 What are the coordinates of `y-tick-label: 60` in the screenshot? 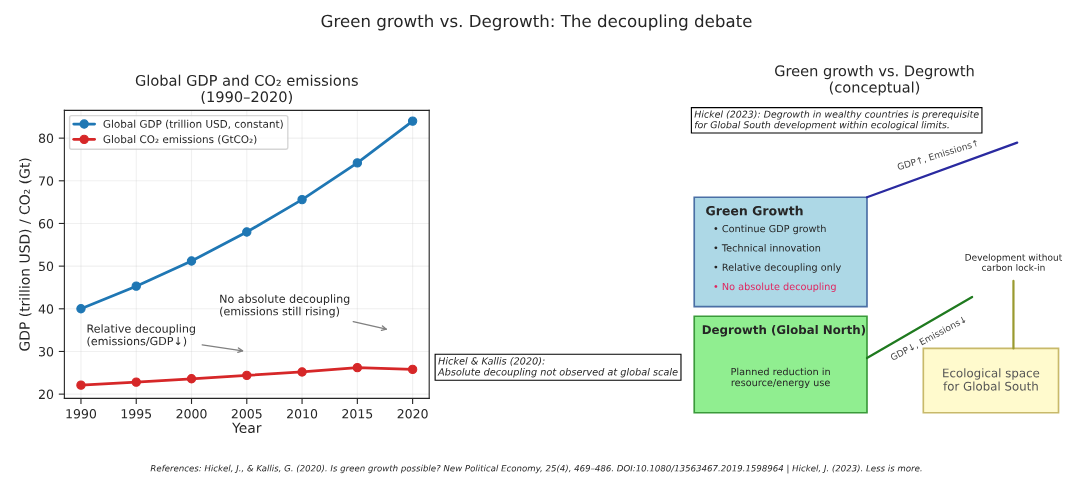 It's located at (46, 223).